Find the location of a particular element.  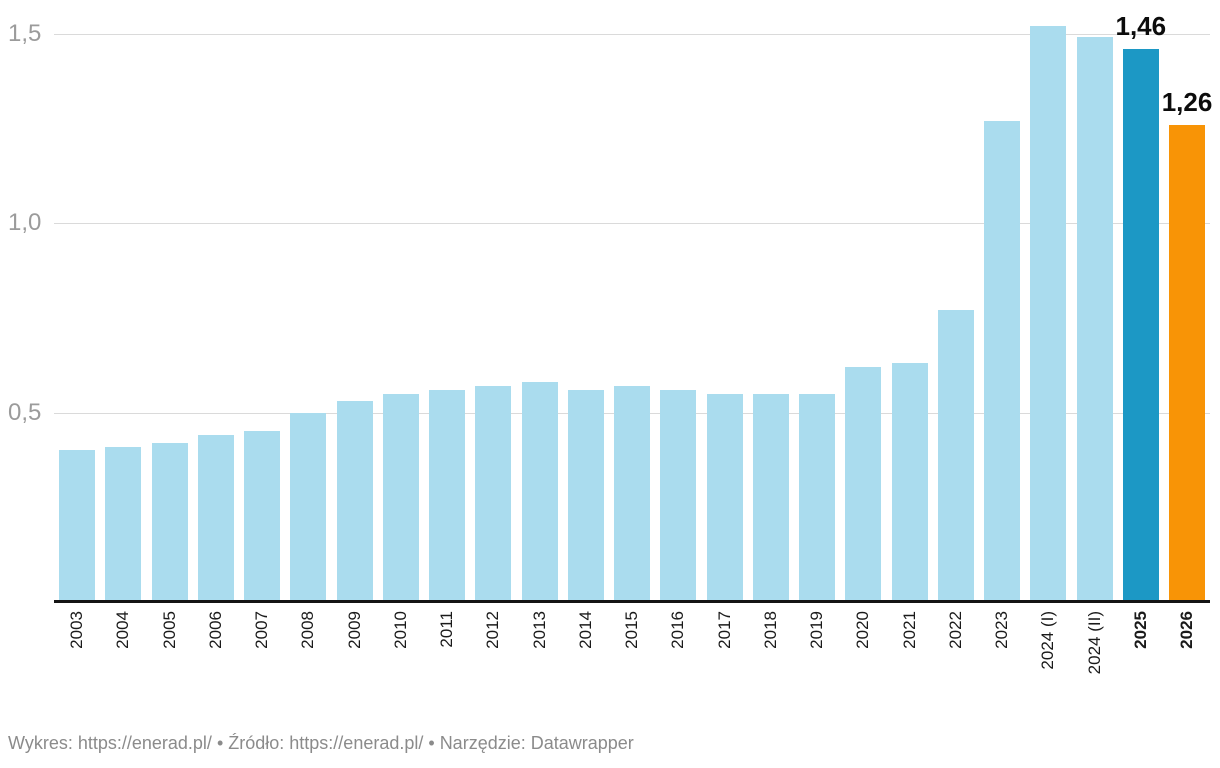

footer-chart-label: Wykres: is located at coordinates (43, 743).